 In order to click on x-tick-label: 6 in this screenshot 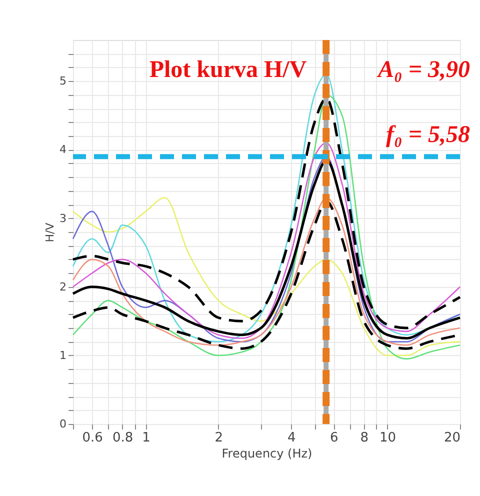, I will do `click(334, 438)`.